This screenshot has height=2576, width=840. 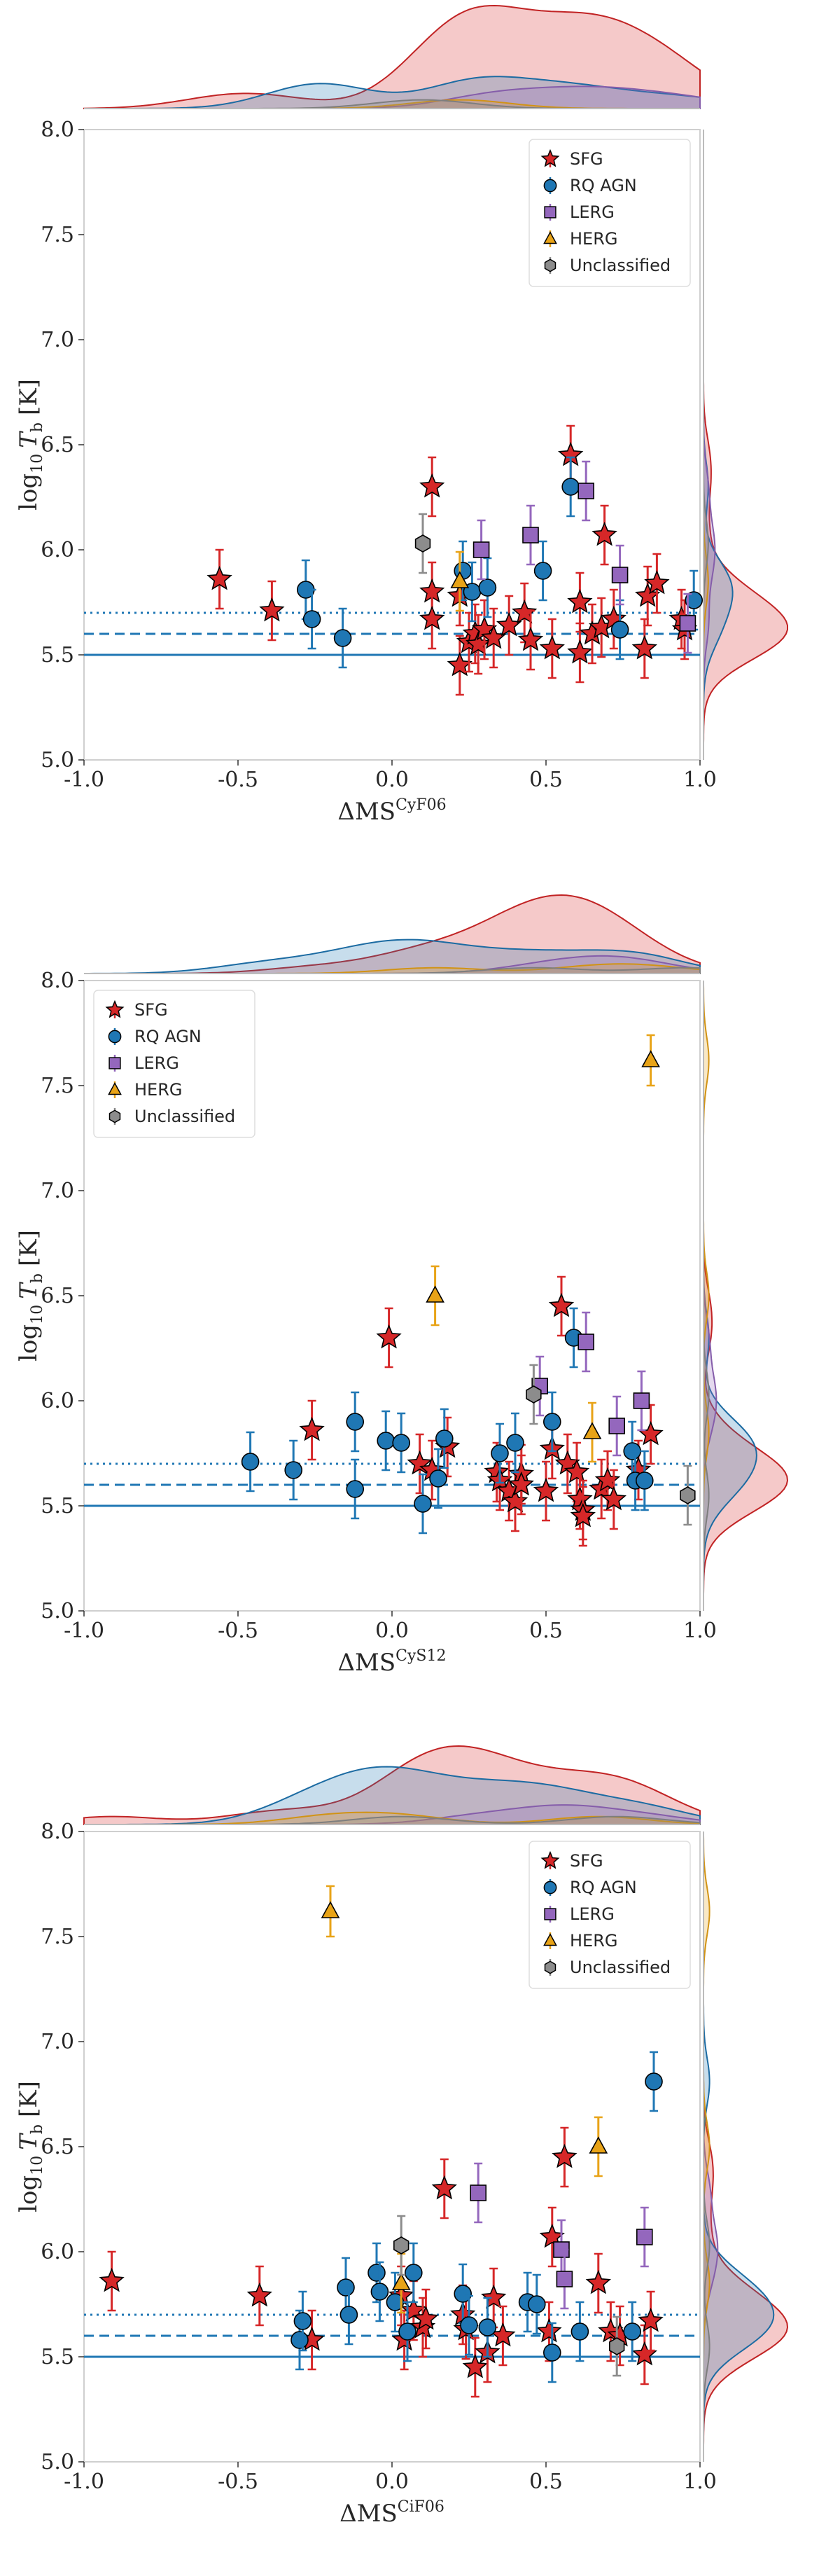 What do you see at coordinates (603, 1888) in the screenshot?
I see `legend-label: RQ AGN` at bounding box center [603, 1888].